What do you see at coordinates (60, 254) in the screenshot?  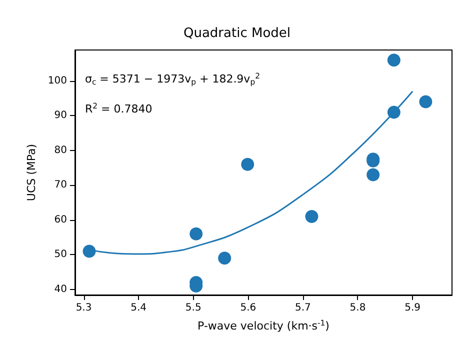 I see `y-tick-label: 50` at bounding box center [60, 254].